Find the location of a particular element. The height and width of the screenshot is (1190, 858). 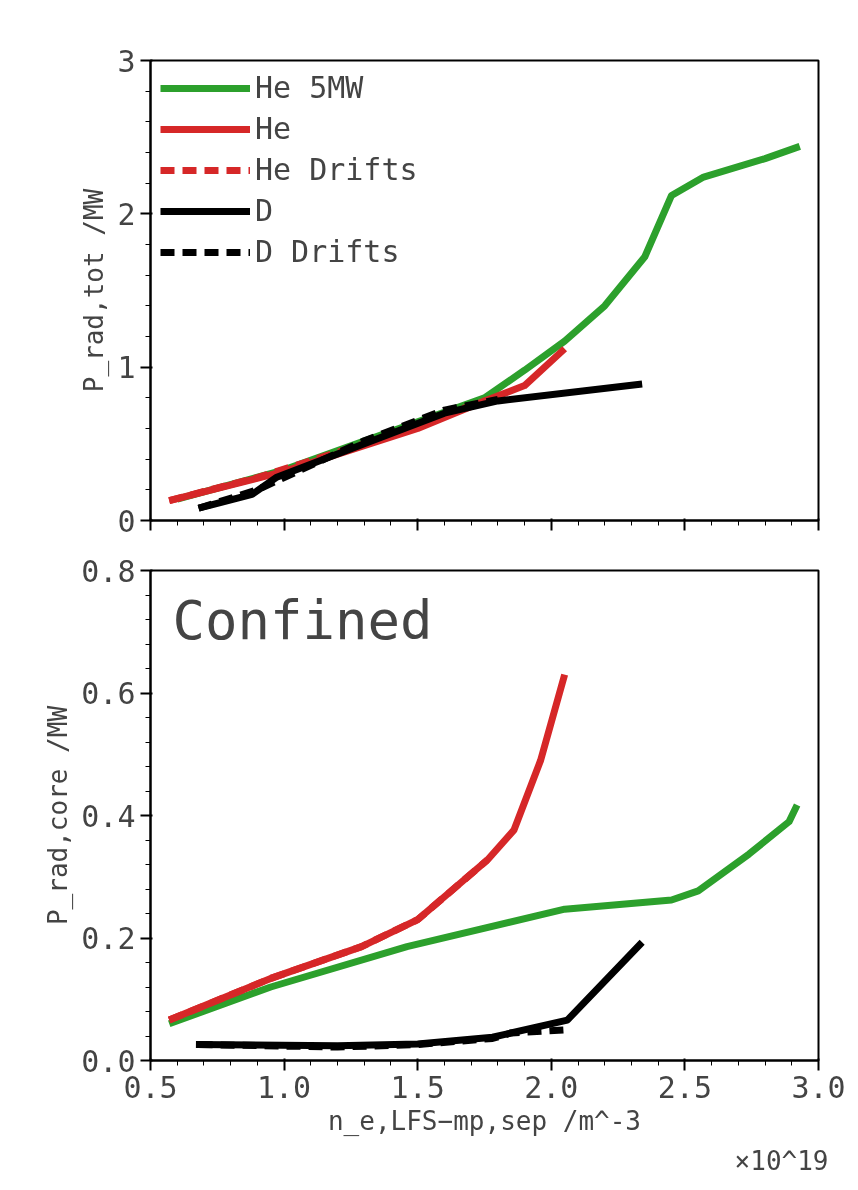

x-tick-label: 2.0 is located at coordinates (551, 1087).